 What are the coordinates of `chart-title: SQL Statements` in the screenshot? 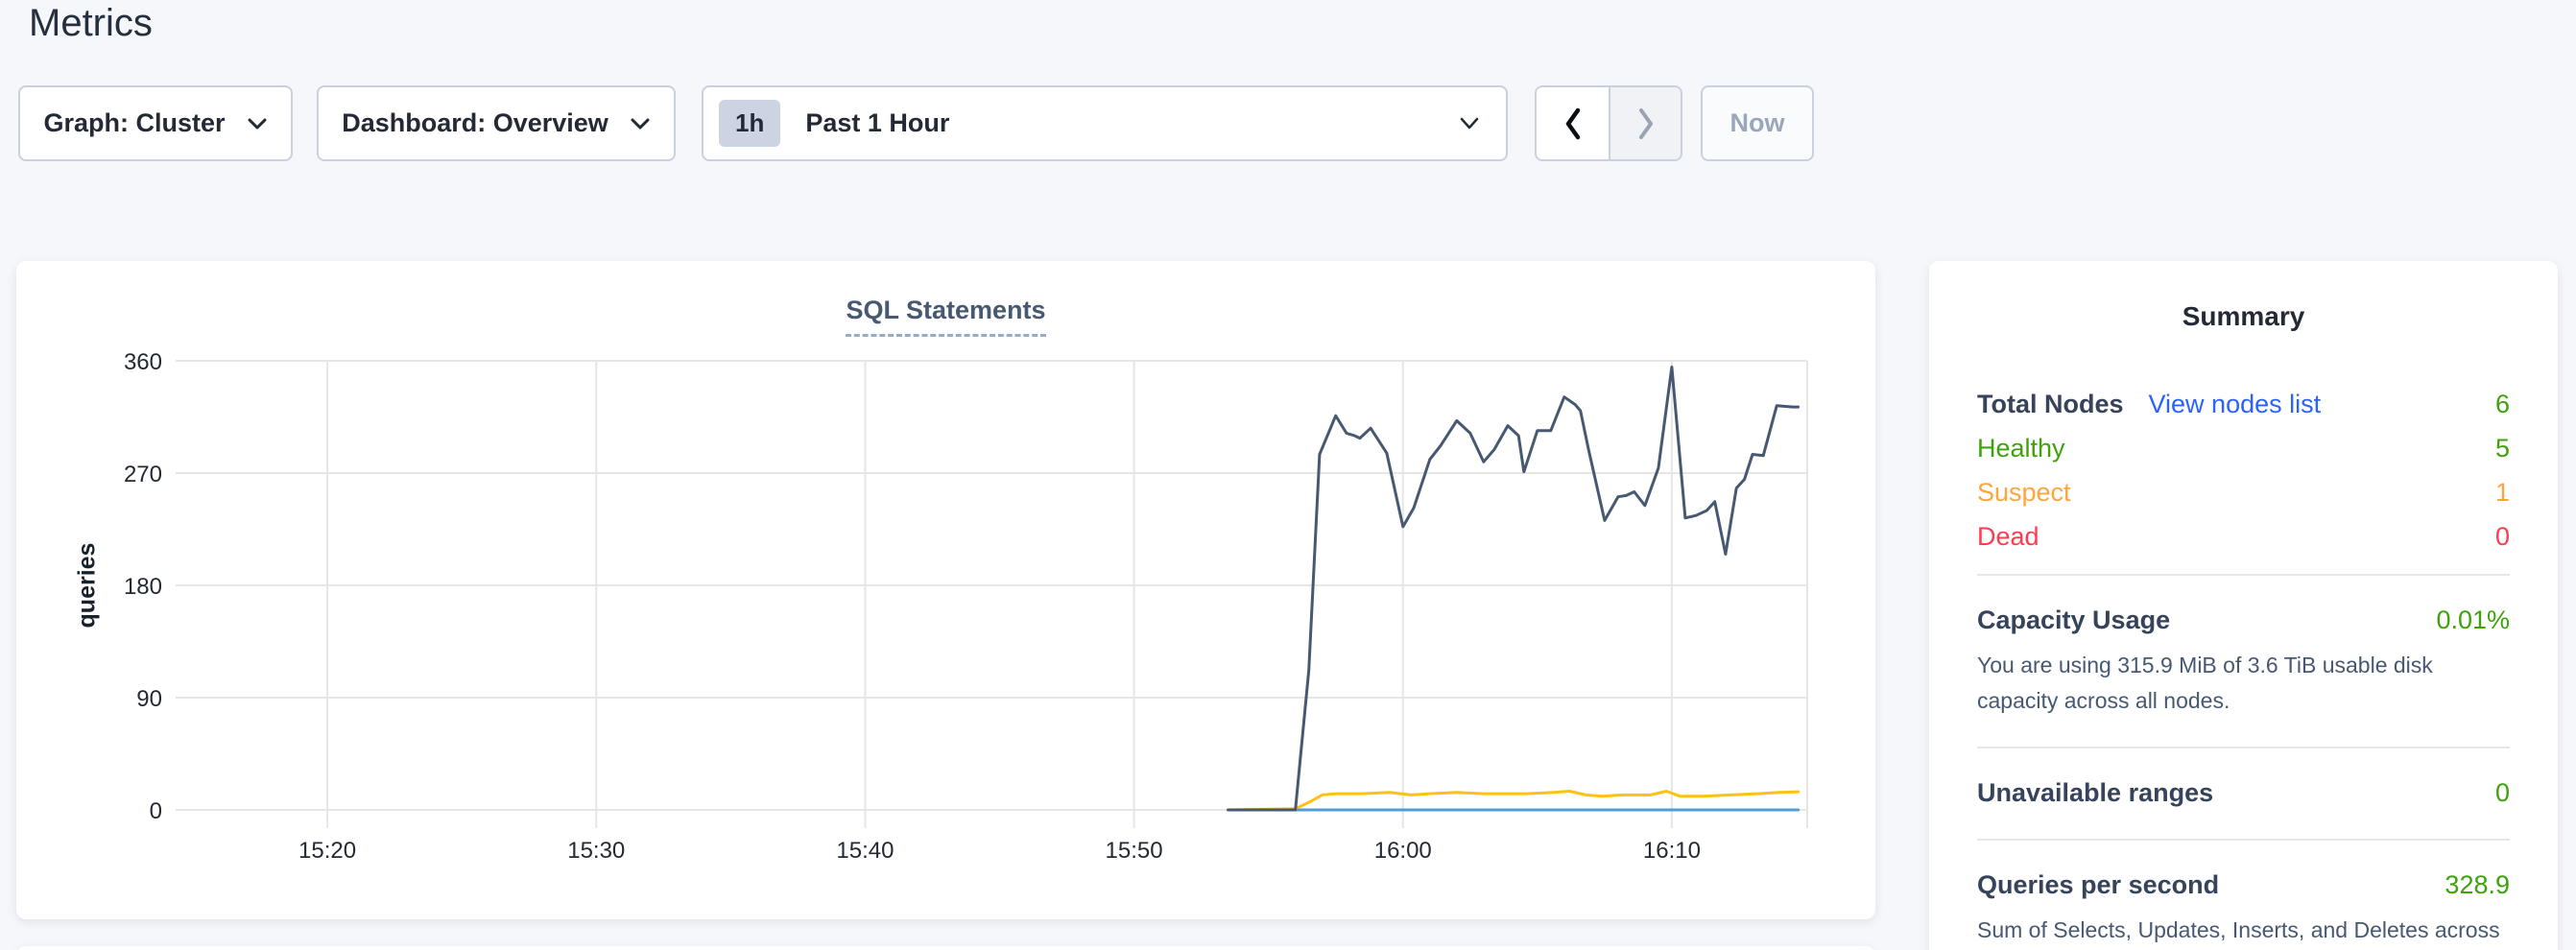 It's located at (946, 316).